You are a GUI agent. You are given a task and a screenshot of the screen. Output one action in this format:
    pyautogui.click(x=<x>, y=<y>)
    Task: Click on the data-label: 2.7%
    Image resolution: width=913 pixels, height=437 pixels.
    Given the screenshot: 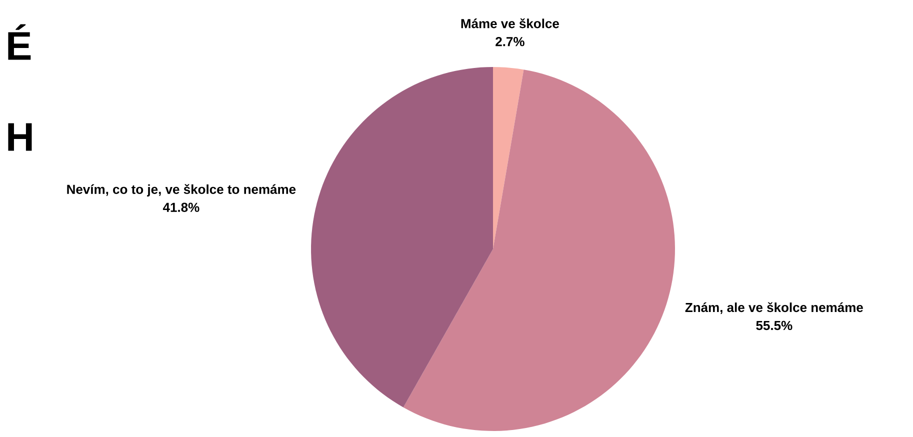 What is the action you would take?
    pyautogui.click(x=510, y=41)
    